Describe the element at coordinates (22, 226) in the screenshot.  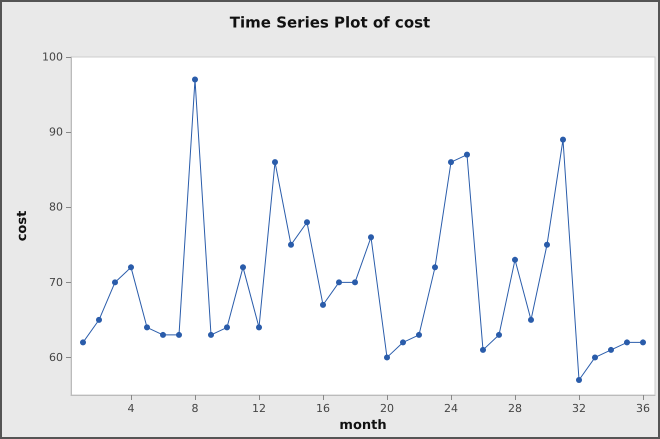
I see `y-axis-title: cost` at that location.